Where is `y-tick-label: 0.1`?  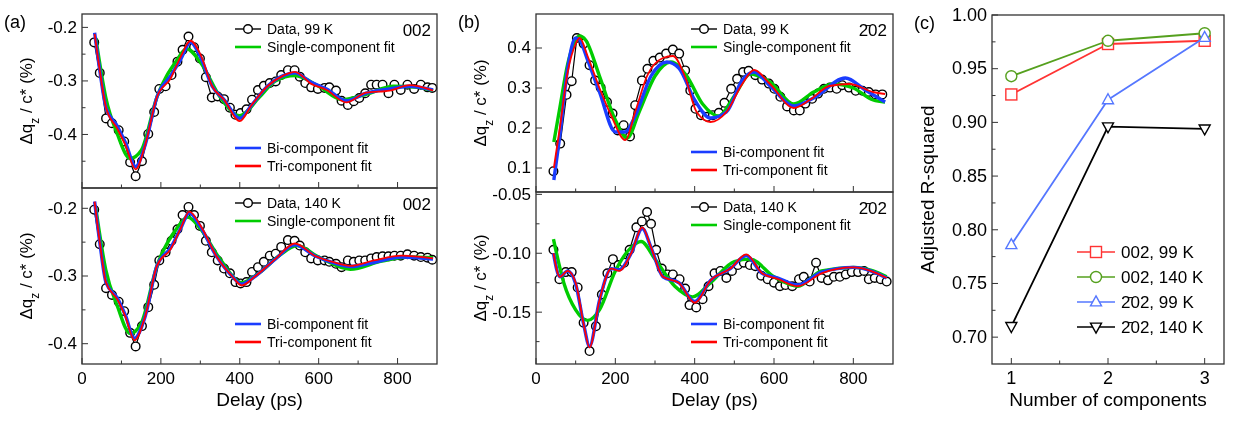
y-tick-label: 0.1 is located at coordinates (519, 168).